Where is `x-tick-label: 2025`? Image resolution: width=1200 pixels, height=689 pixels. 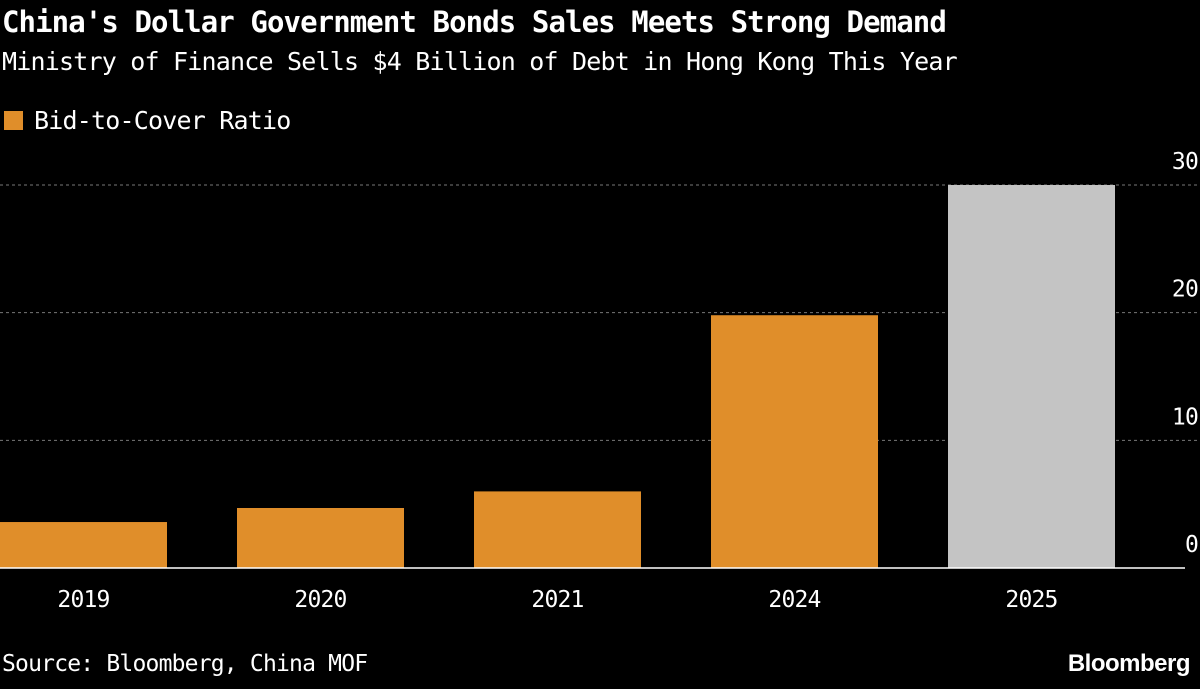
x-tick-label: 2025 is located at coordinates (1031, 600).